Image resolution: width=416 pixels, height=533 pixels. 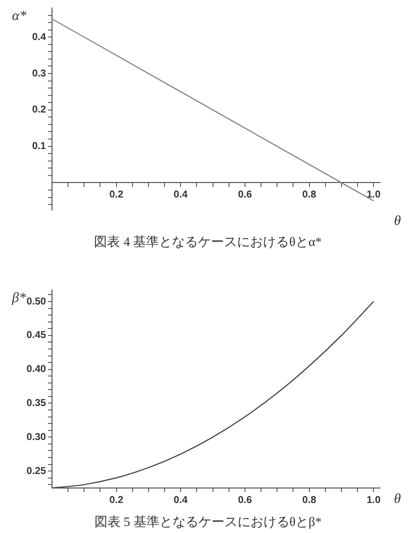 I want to click on y-tick-label: 0.50, so click(x=36, y=302).